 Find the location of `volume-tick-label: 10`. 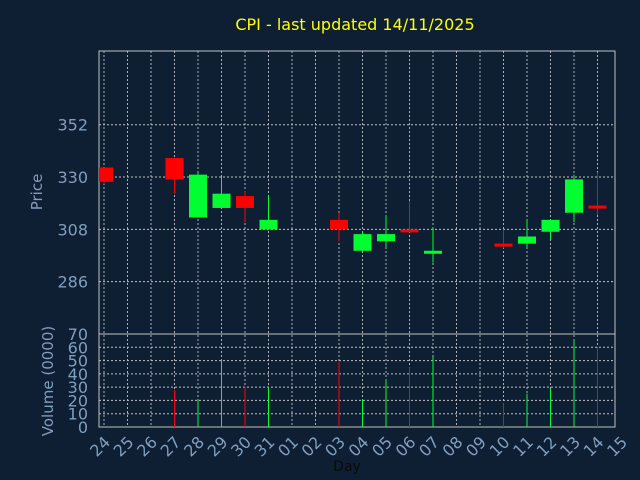

volume-tick-label: 10 is located at coordinates (78, 414).